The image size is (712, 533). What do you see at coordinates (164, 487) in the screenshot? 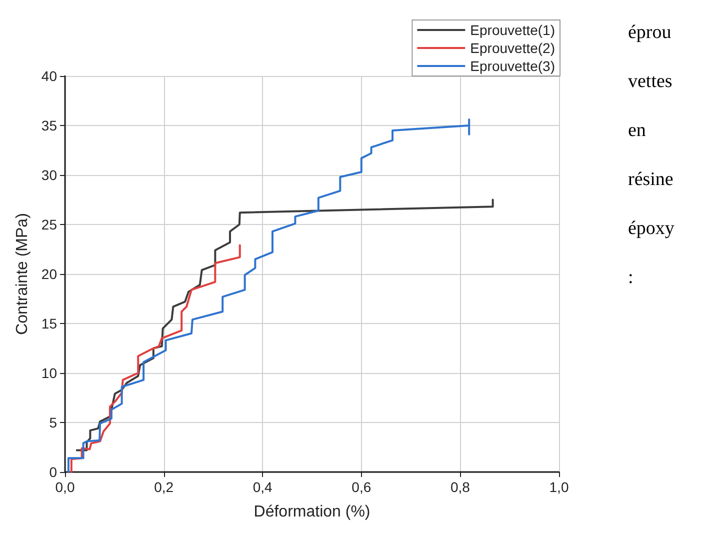
I see `x-tick-label: 0,2` at bounding box center [164, 487].